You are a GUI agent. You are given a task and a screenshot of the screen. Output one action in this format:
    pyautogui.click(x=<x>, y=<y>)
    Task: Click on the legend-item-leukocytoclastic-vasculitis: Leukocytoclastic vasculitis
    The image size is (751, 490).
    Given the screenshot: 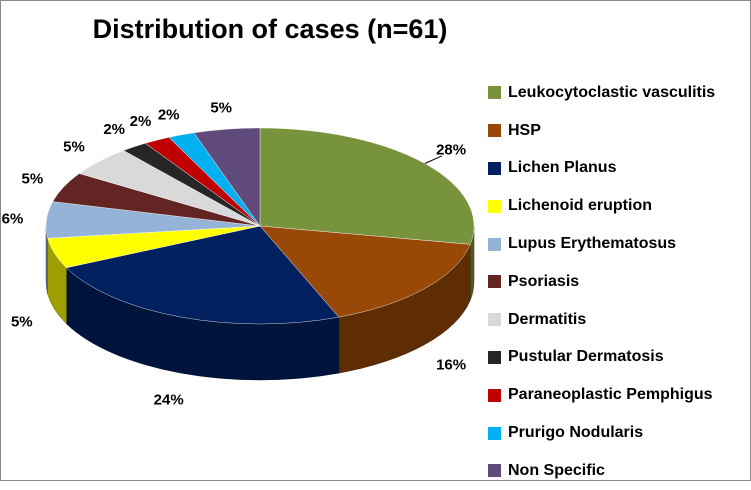 What is the action you would take?
    pyautogui.click(x=601, y=93)
    